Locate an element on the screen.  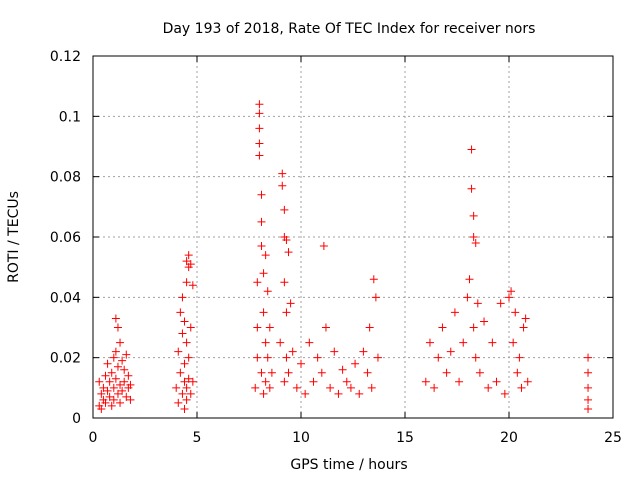
x-axis-label: GPS time / hours is located at coordinates (348, 465).